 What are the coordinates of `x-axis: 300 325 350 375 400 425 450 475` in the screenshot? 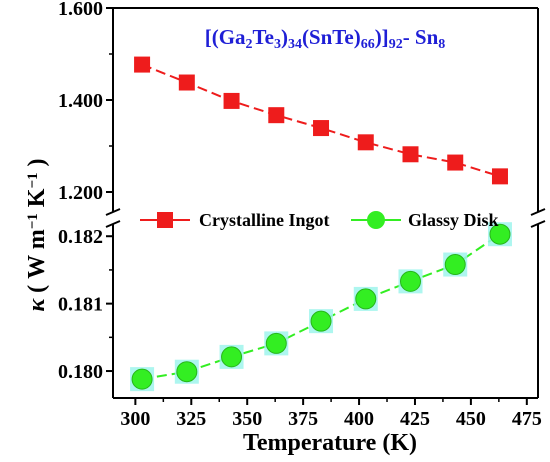 It's located at (331, 414).